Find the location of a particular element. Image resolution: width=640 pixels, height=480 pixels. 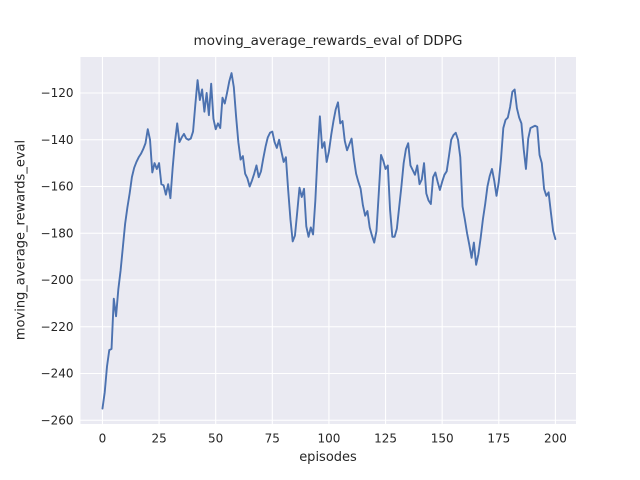

chart-title: moving_average_rewards_eval of DDPG is located at coordinates (328, 41).